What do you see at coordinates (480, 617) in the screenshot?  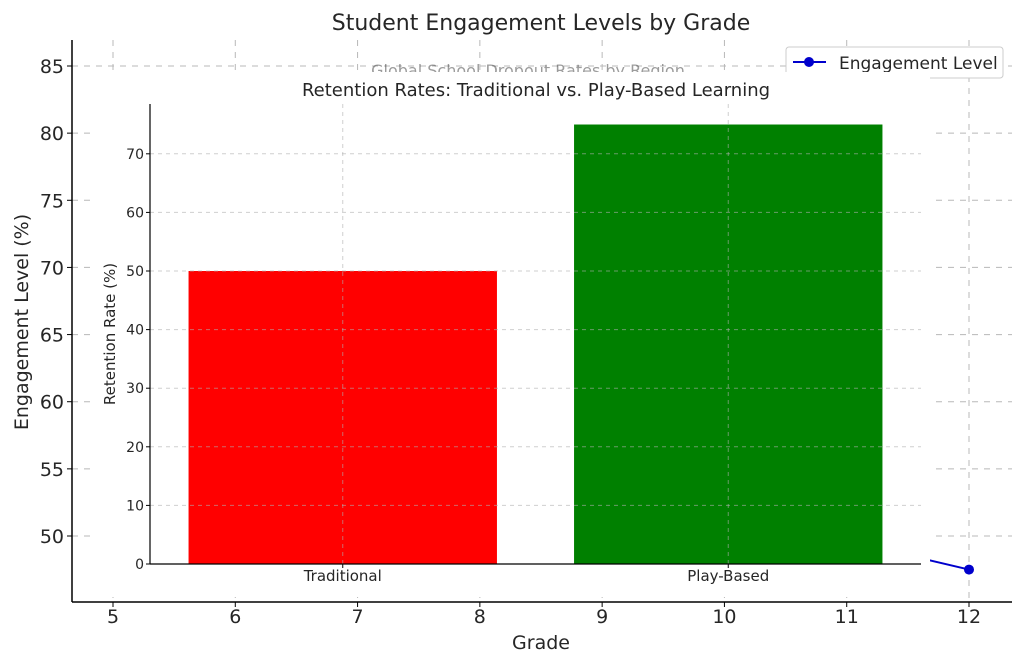 I see `x-tick-label: 8` at bounding box center [480, 617].